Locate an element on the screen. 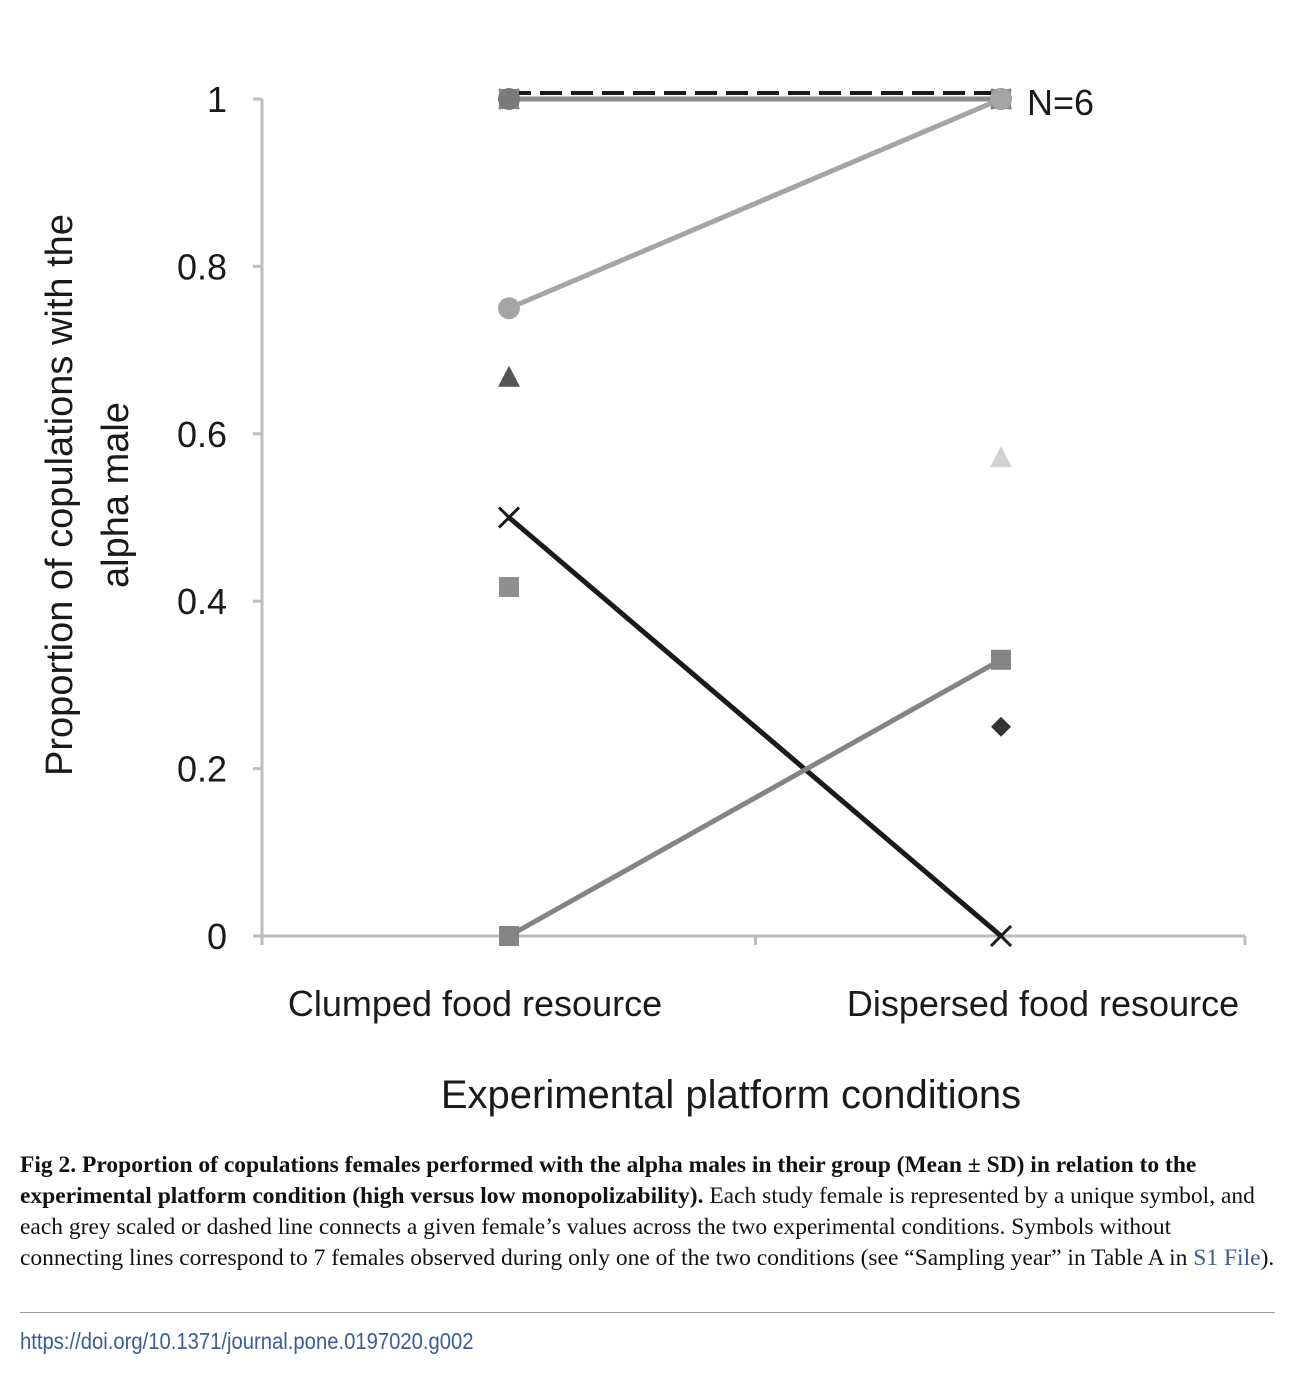 This screenshot has height=1375, width=1295. x-tick-label: Dispersed food resource is located at coordinates (1043, 1003).